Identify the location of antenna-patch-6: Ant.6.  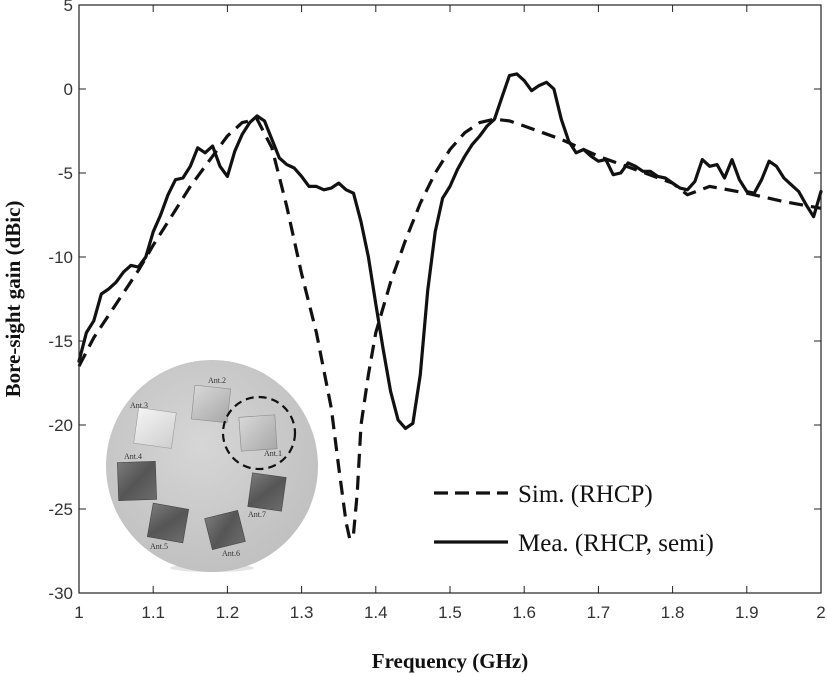
(225, 533).